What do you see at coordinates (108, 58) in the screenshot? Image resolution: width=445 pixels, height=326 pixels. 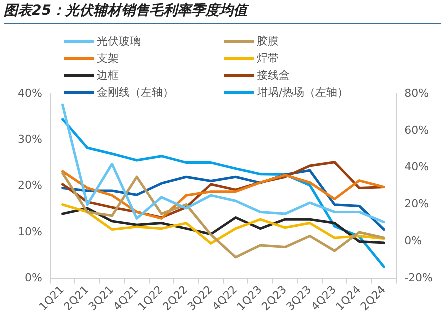 I see `legend-label: 支架` at bounding box center [108, 58].